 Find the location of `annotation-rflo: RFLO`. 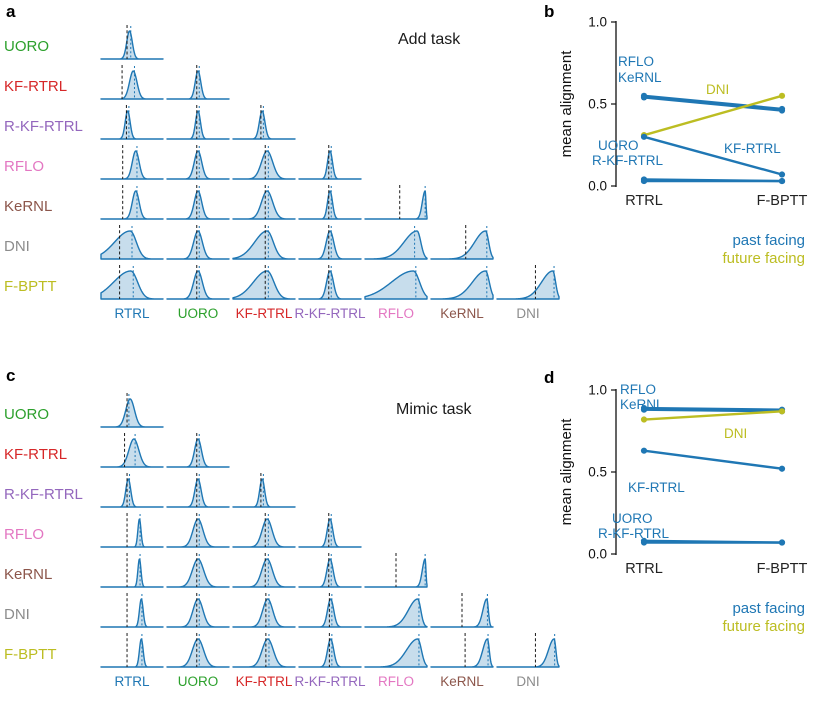

annotation-rflo: RFLO is located at coordinates (636, 61).